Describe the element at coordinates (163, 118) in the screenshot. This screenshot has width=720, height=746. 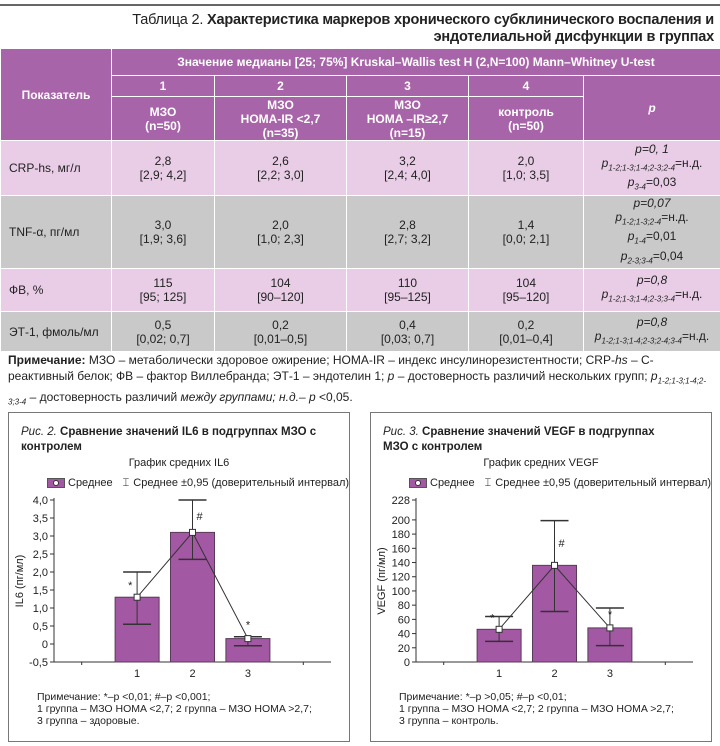
I see `group-header: МЗО (n=50)` at that location.